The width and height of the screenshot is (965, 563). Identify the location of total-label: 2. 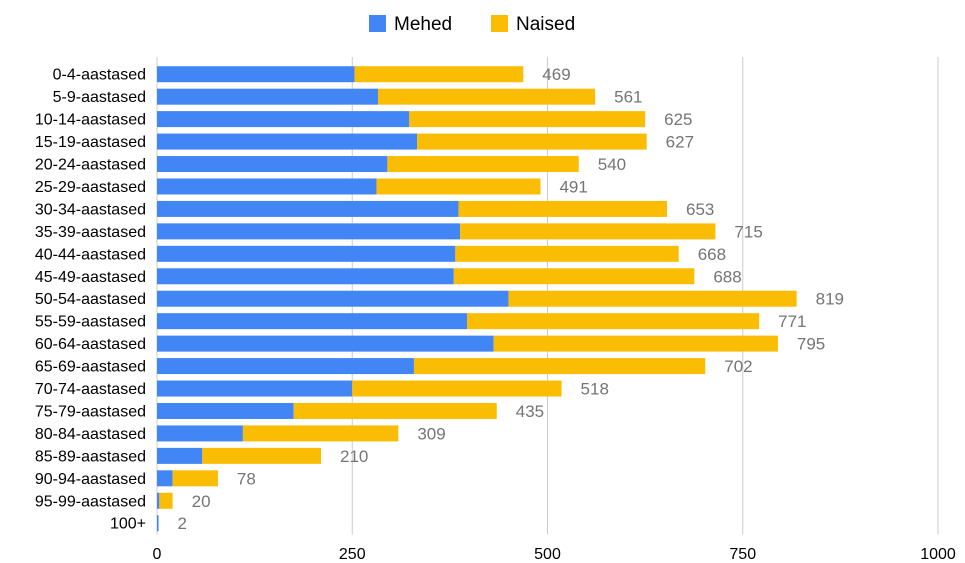
(182, 523).